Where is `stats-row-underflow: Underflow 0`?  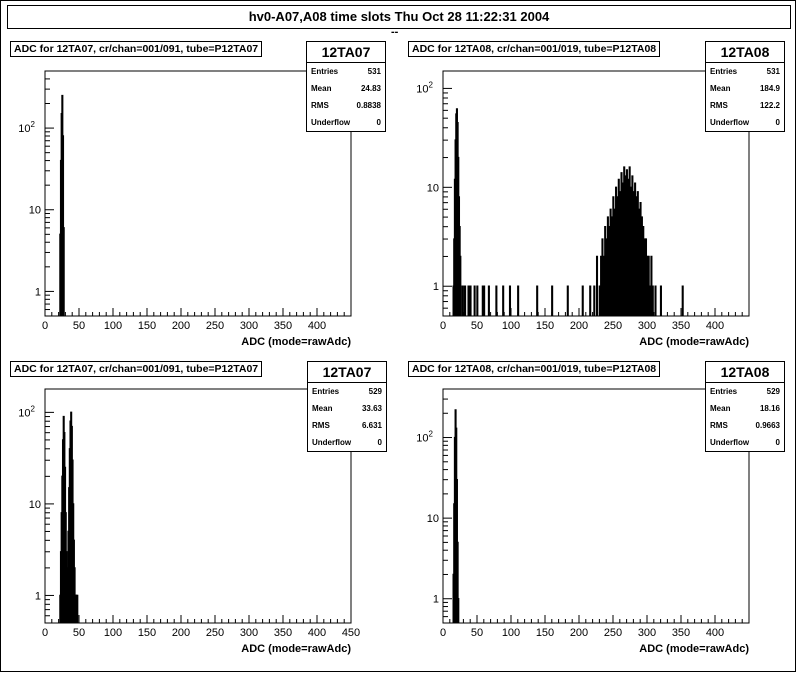 stats-row-underflow: Underflow 0 is located at coordinates (346, 122).